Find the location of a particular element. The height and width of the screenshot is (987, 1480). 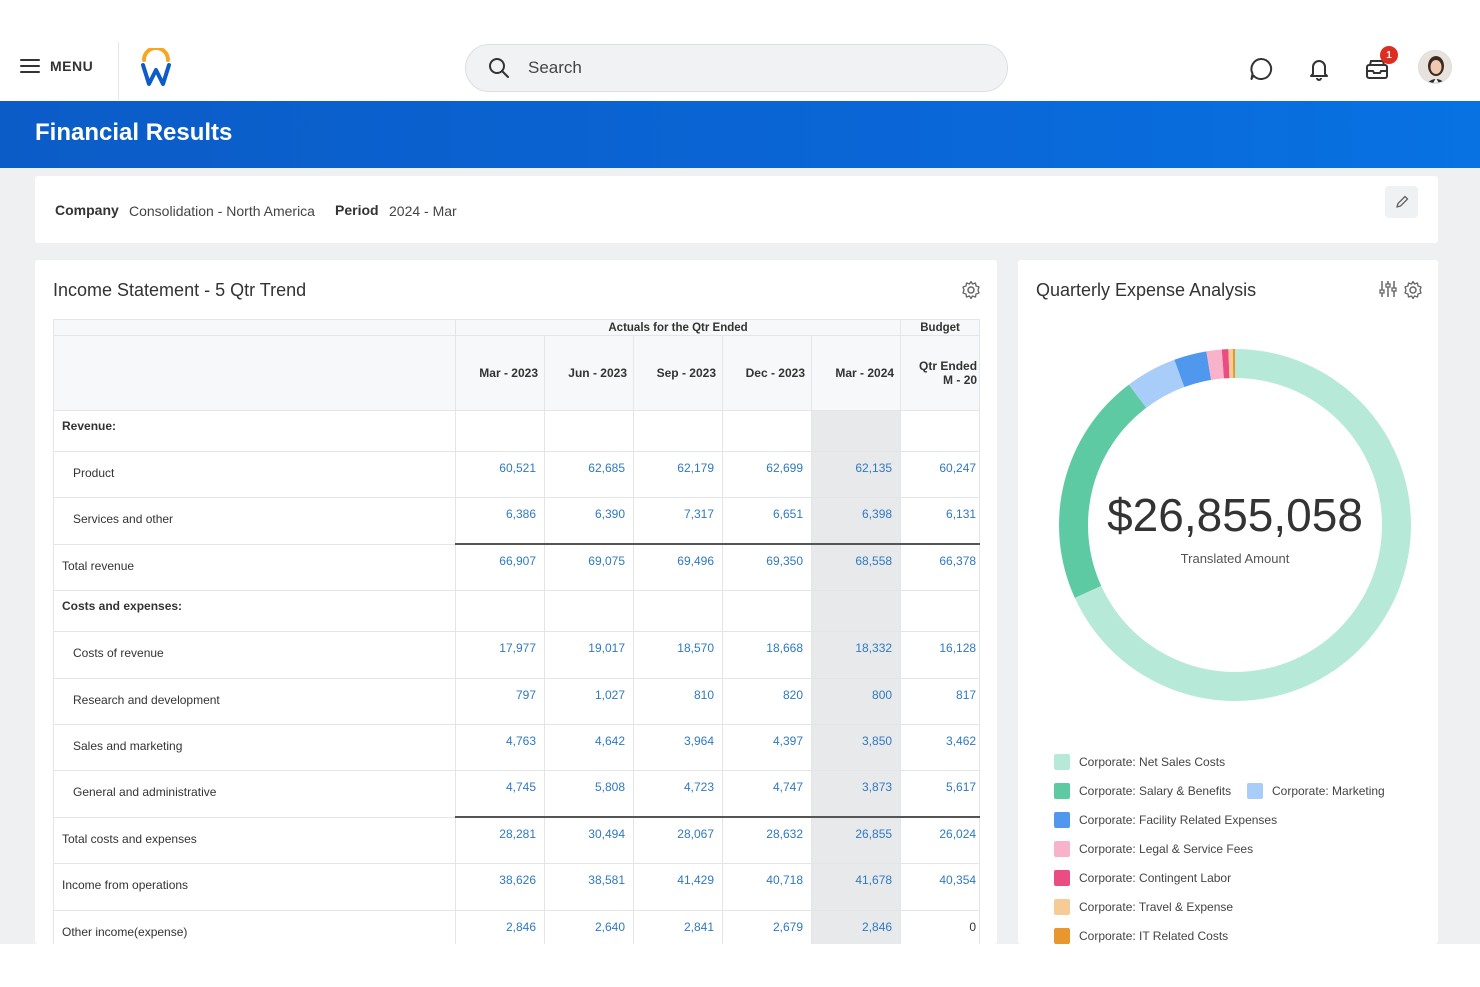

column-header: Dec - 2023 is located at coordinates (767, 373).